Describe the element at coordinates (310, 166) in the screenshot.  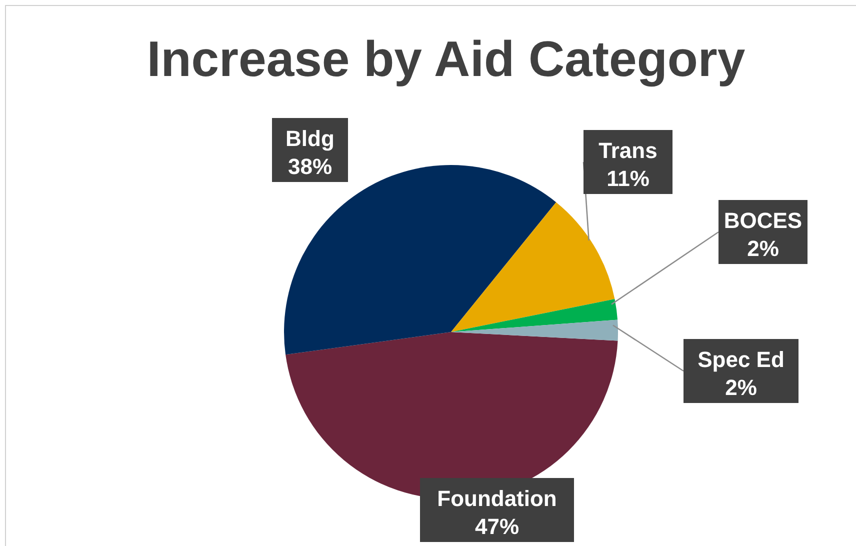
I see `data-label: 38%` at that location.